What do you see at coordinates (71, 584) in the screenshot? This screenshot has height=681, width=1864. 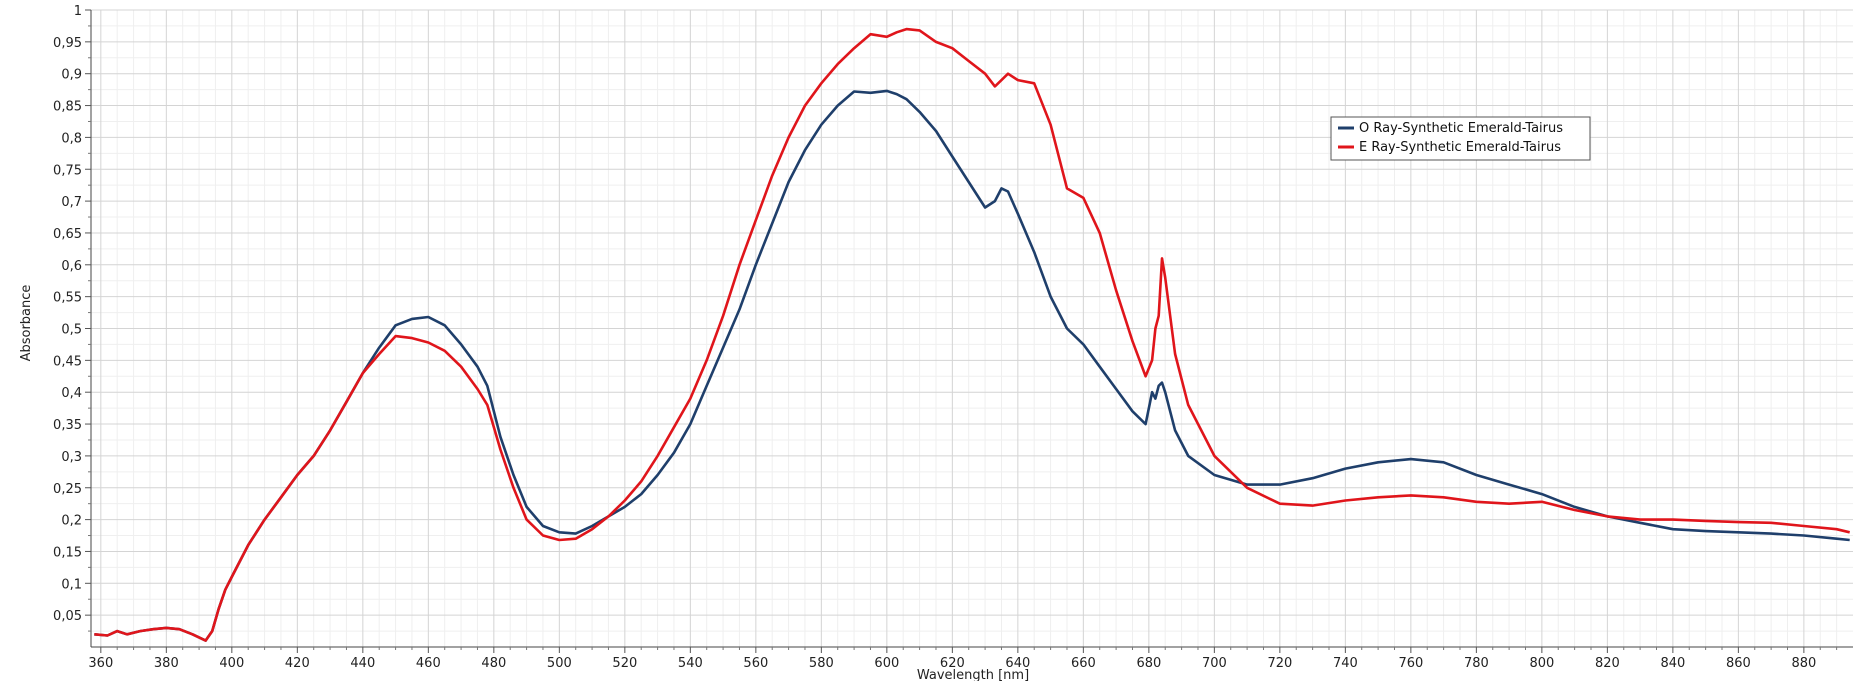 I see `y-tick-label: 0,1` at bounding box center [71, 584].